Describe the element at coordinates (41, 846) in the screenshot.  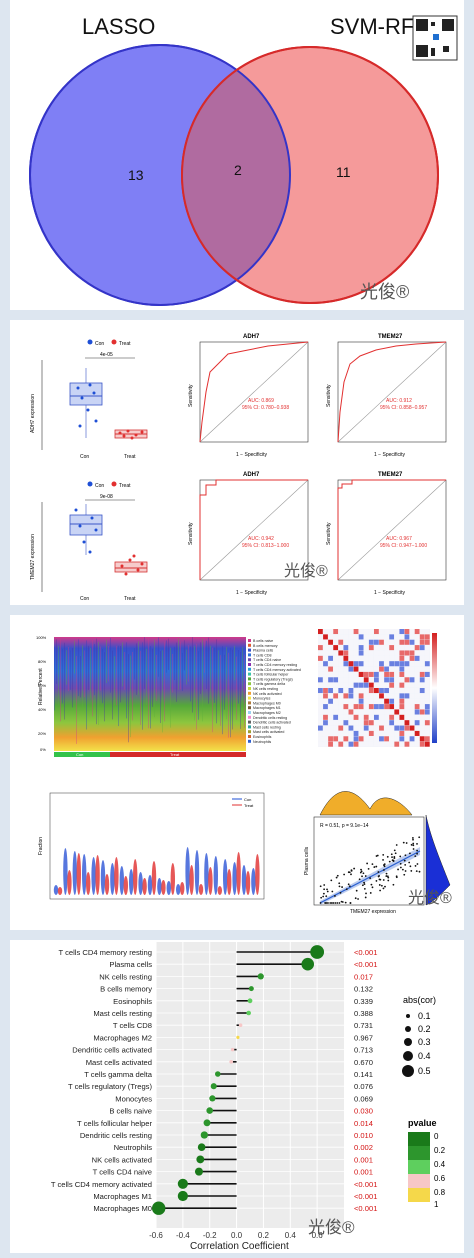
I see `violin-ylabel: Fraction` at that location.